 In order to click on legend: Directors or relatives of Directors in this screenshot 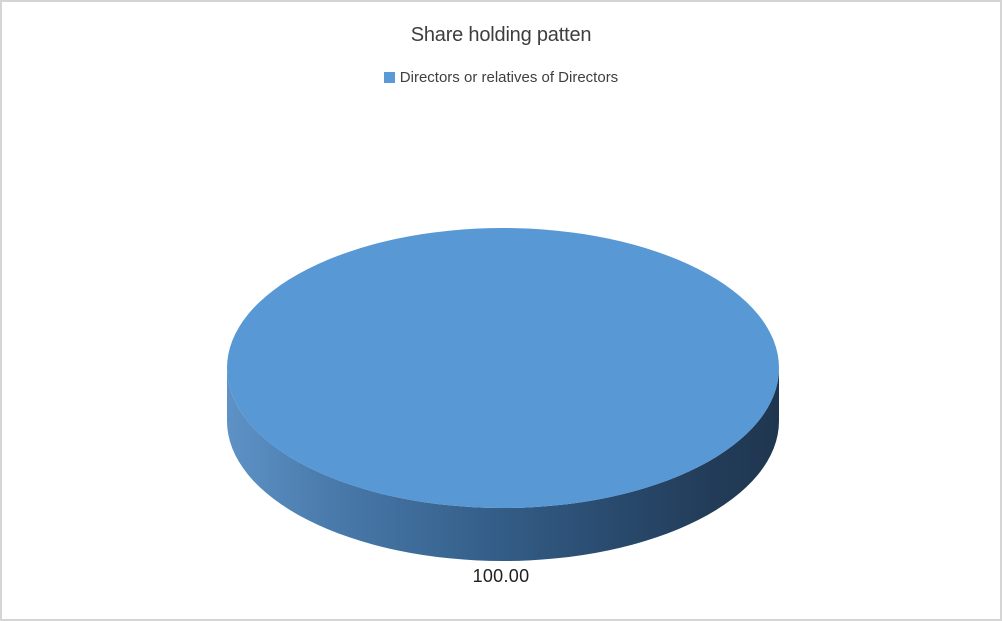, I will do `click(501, 77)`.